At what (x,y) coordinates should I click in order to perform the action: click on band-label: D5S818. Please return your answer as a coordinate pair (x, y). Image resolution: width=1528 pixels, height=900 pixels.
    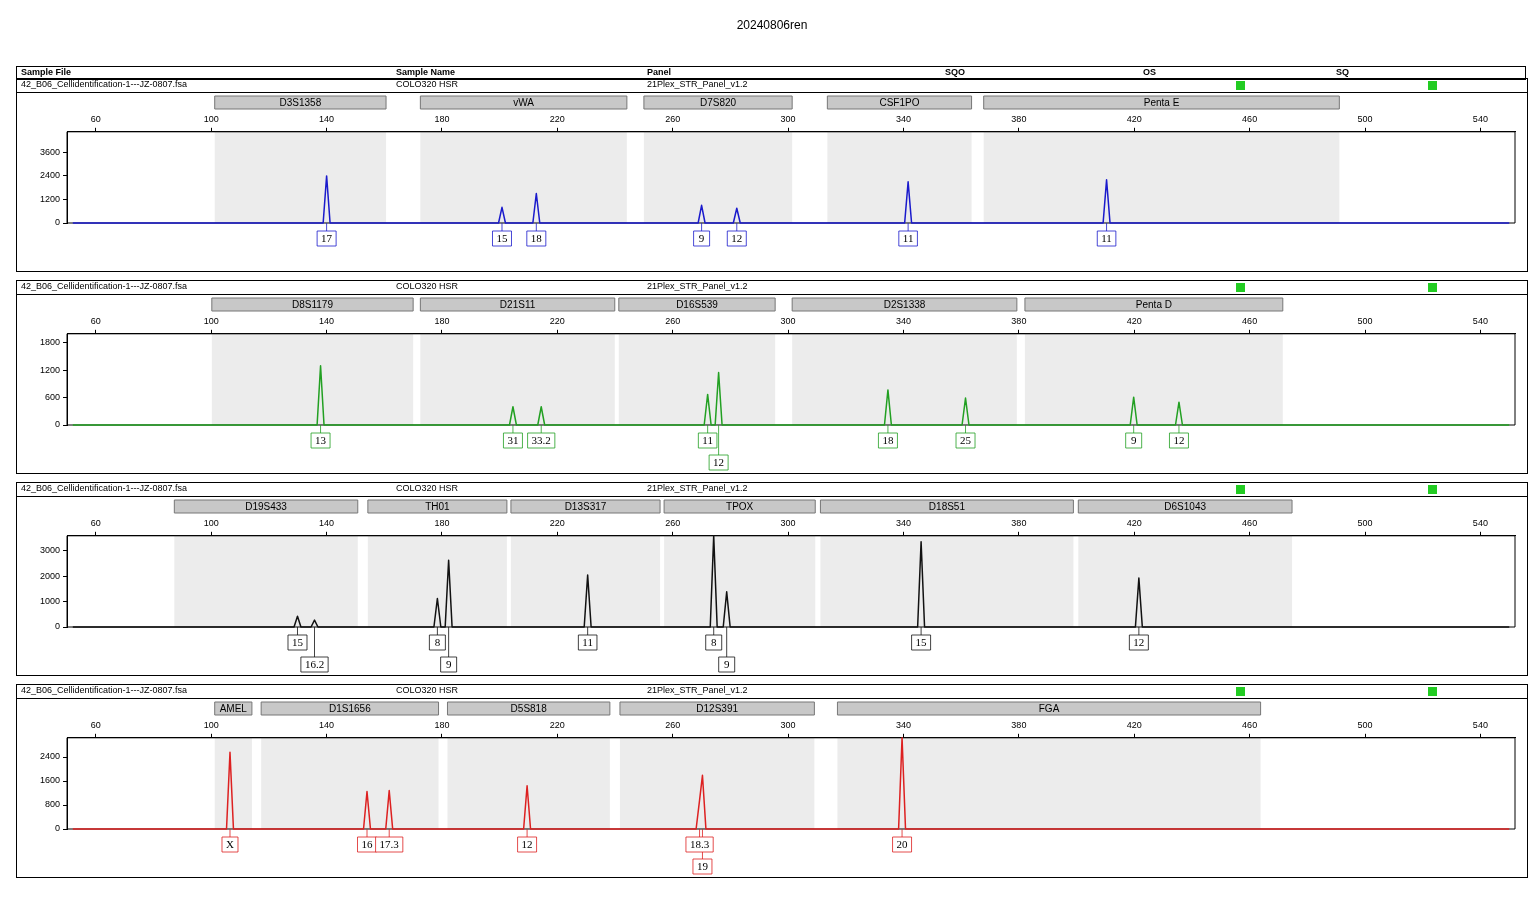
    Looking at the image, I should click on (529, 708).